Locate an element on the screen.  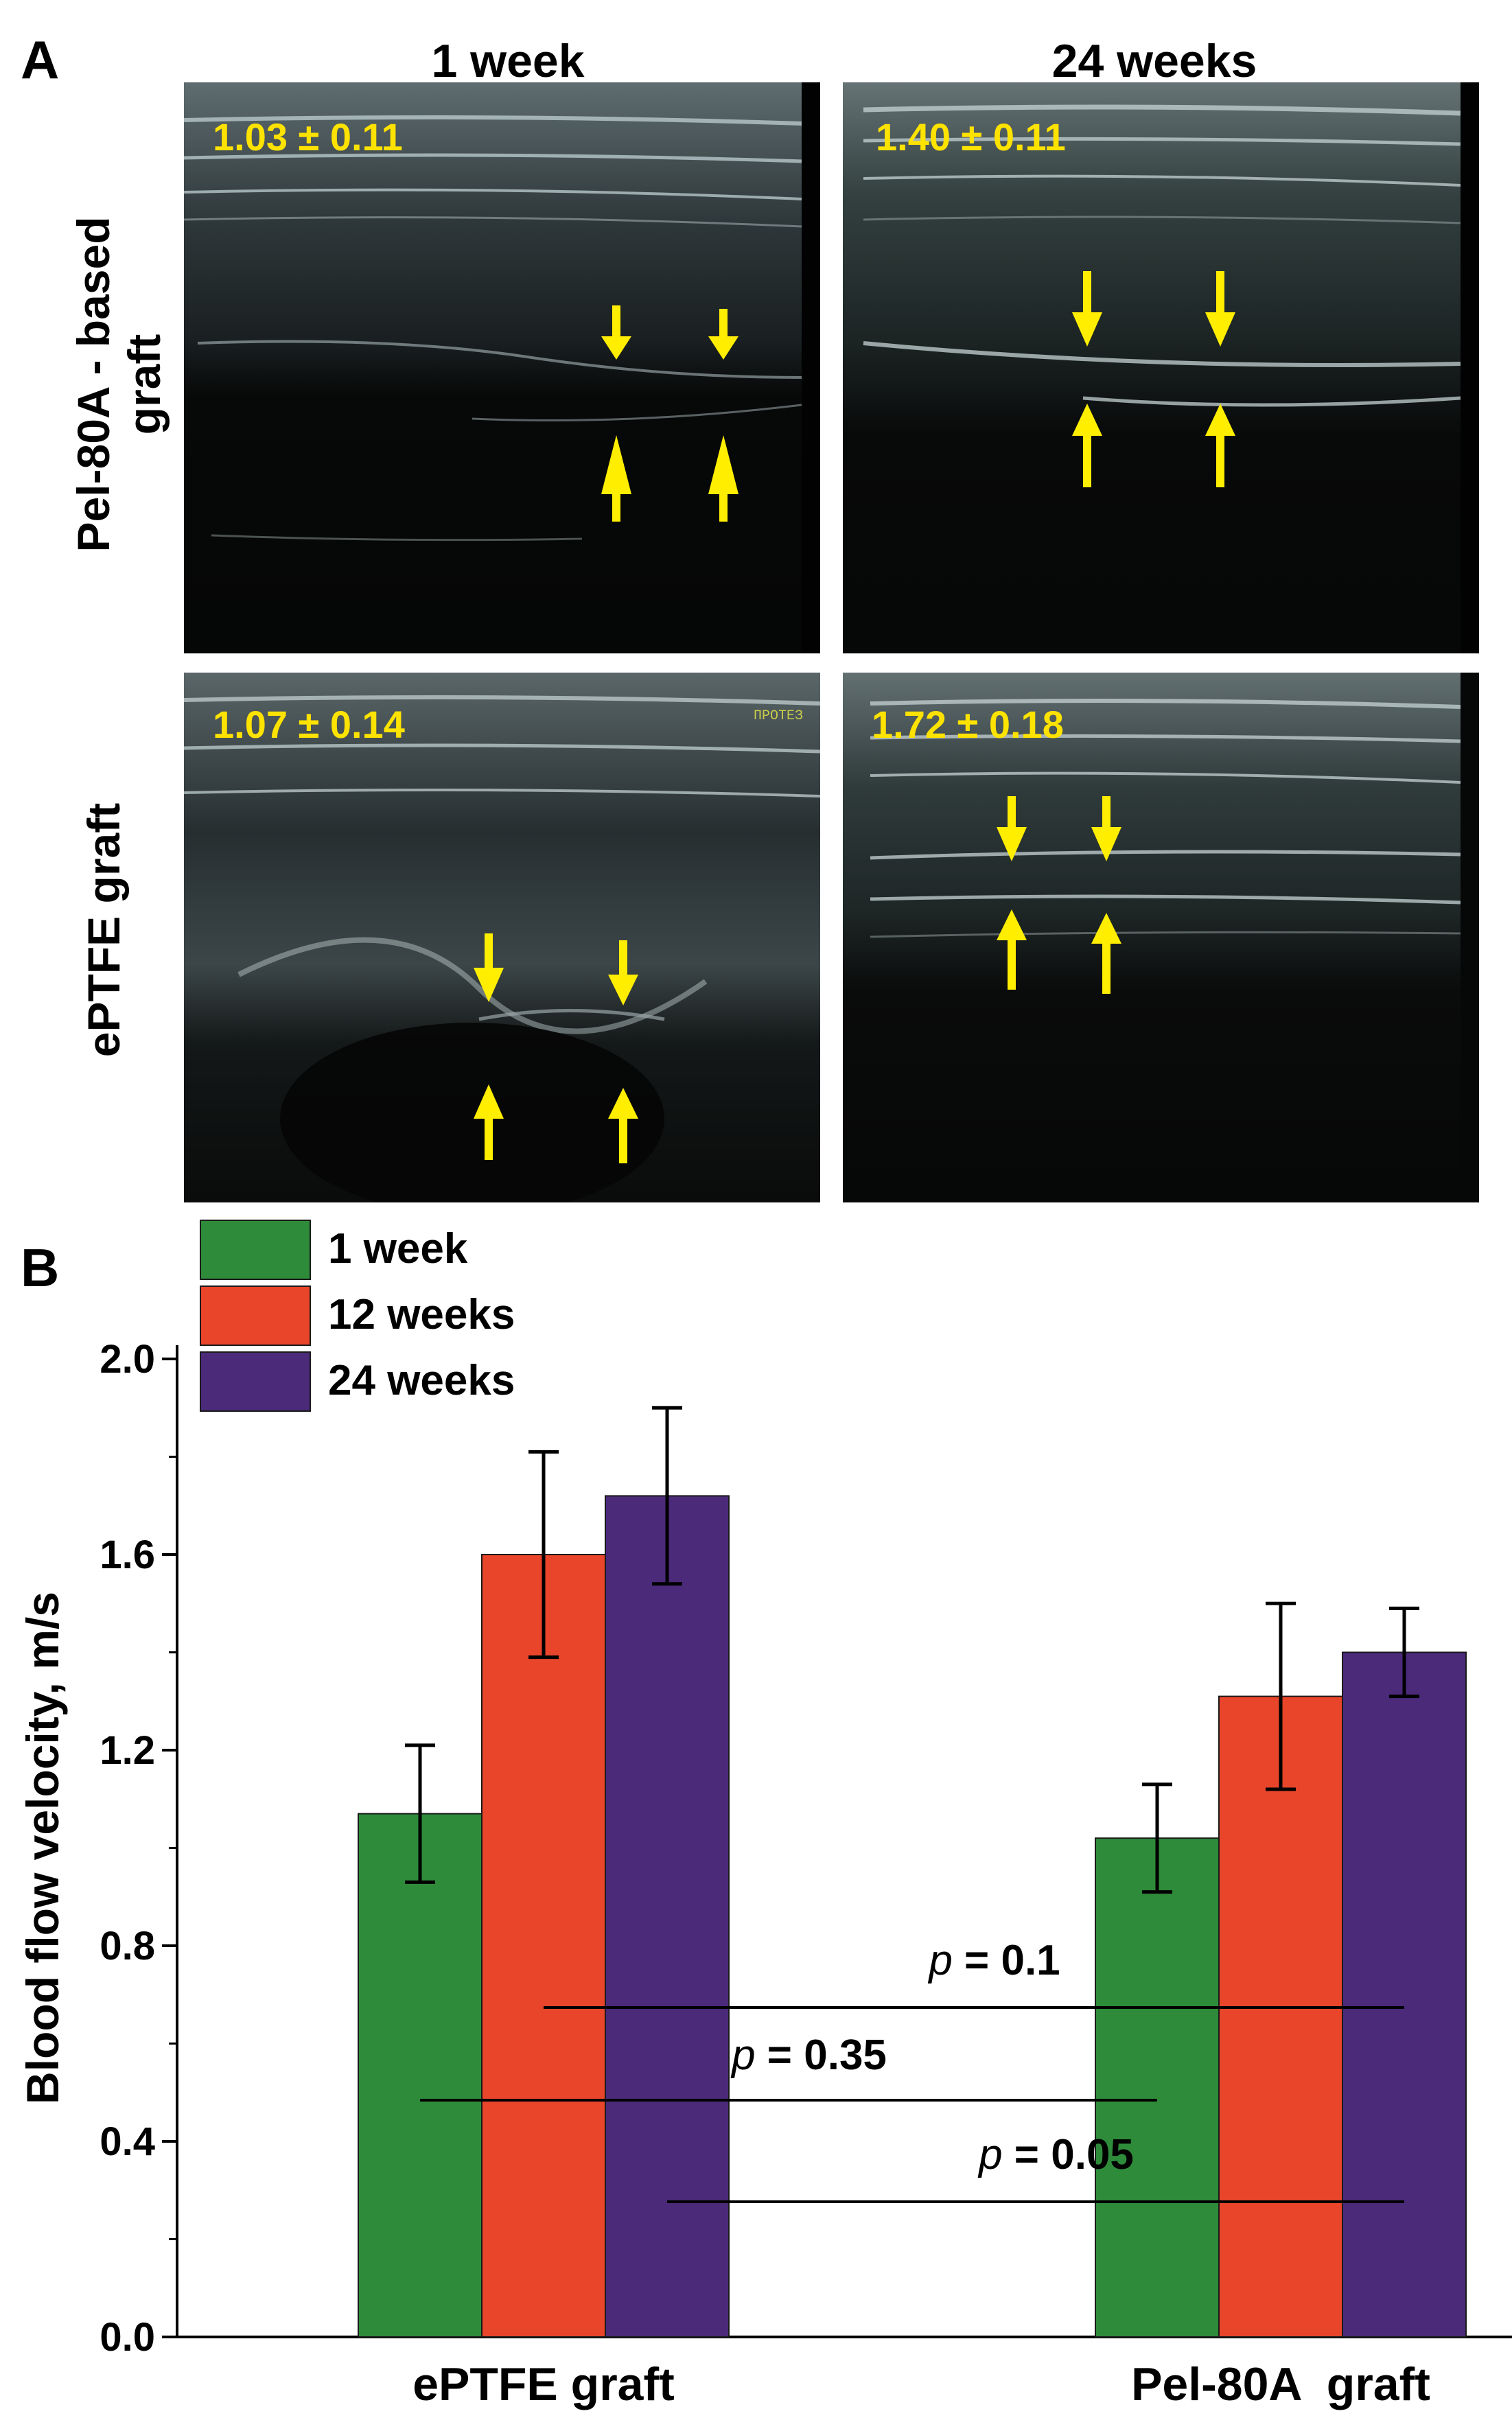
row-label-eptfe: ePTFE graft is located at coordinates (109, 930).